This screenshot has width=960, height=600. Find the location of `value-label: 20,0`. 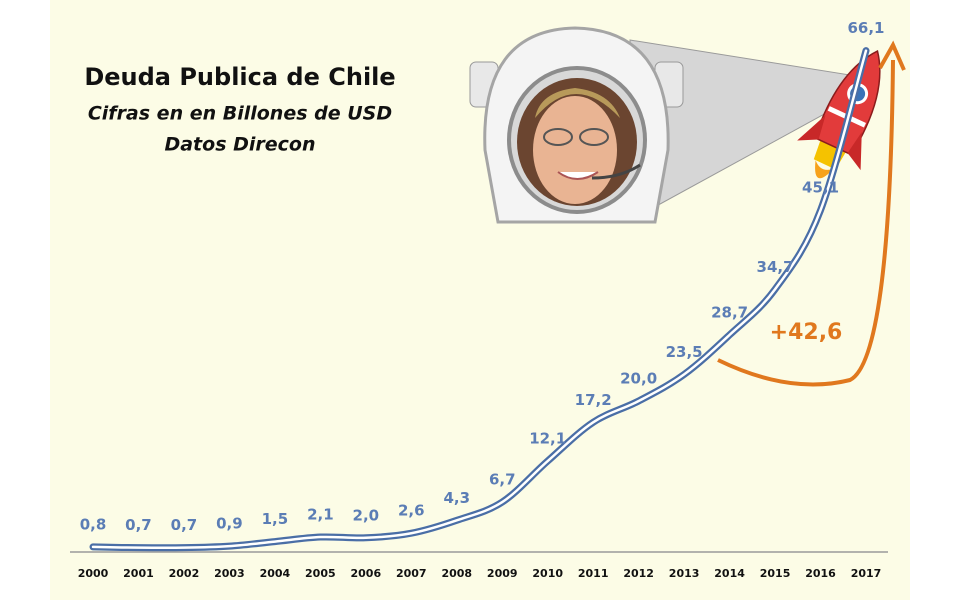

value-label: 20,0 is located at coordinates (638, 379).